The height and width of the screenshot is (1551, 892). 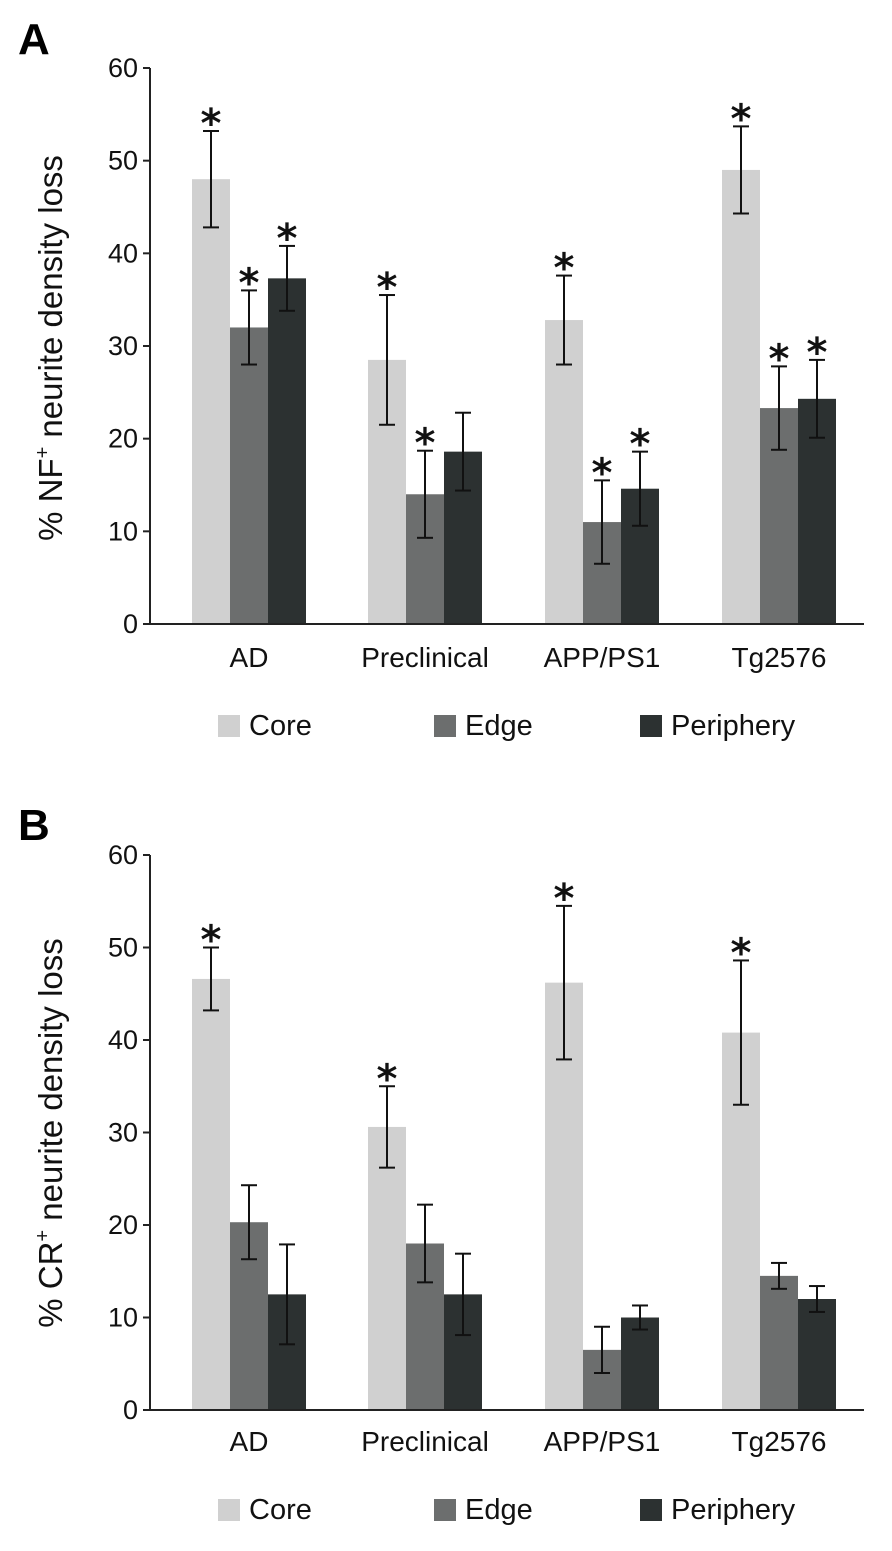 I want to click on bar-core-preclinical, so click(x=387, y=1268).